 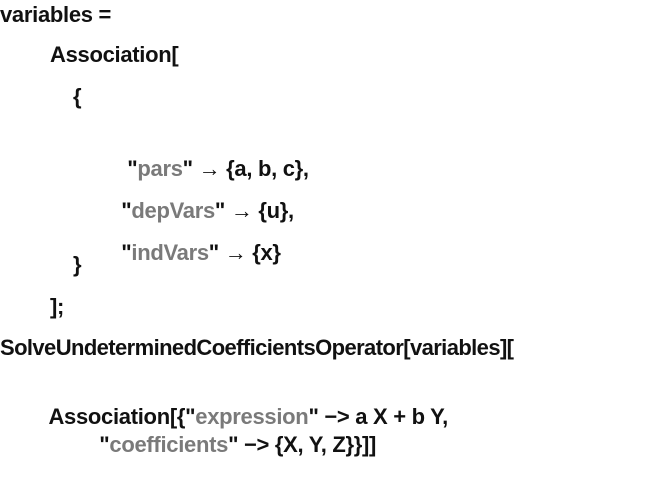 What do you see at coordinates (122, 416) in the screenshot?
I see `association-head: Association[{"` at bounding box center [122, 416].